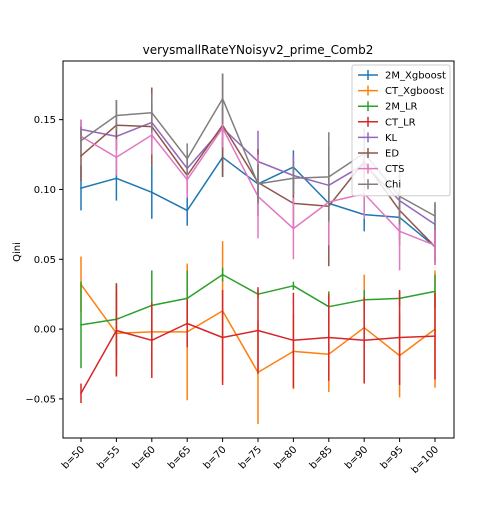  Describe the element at coordinates (258, 50) in the screenshot. I see `chart-title: verysmallRateYNoisyv2_prime_Comb2` at that location.